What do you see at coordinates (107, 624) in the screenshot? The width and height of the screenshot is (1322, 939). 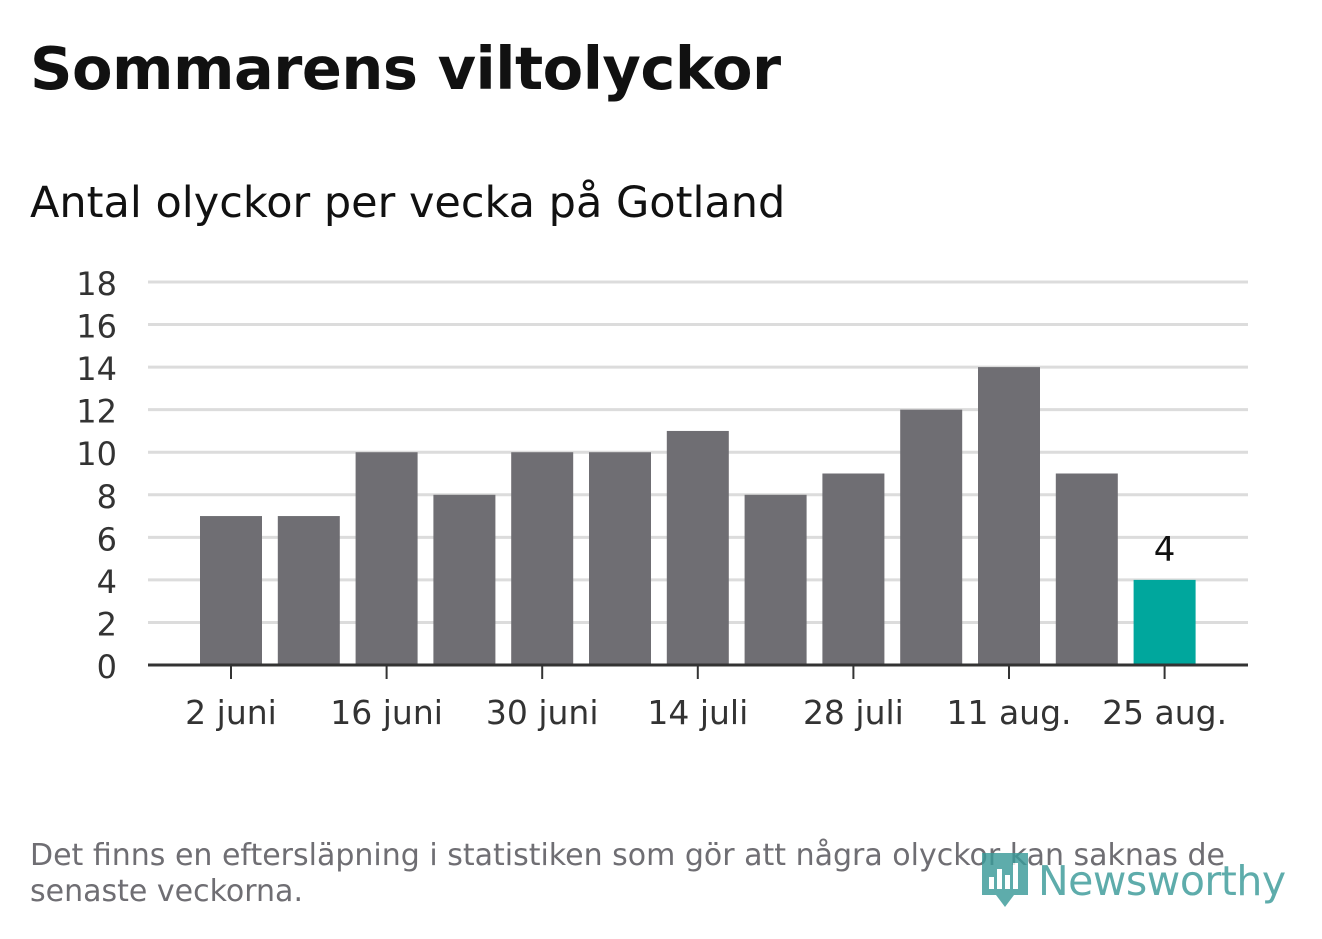 I see `y-tick-label: 2` at bounding box center [107, 624].